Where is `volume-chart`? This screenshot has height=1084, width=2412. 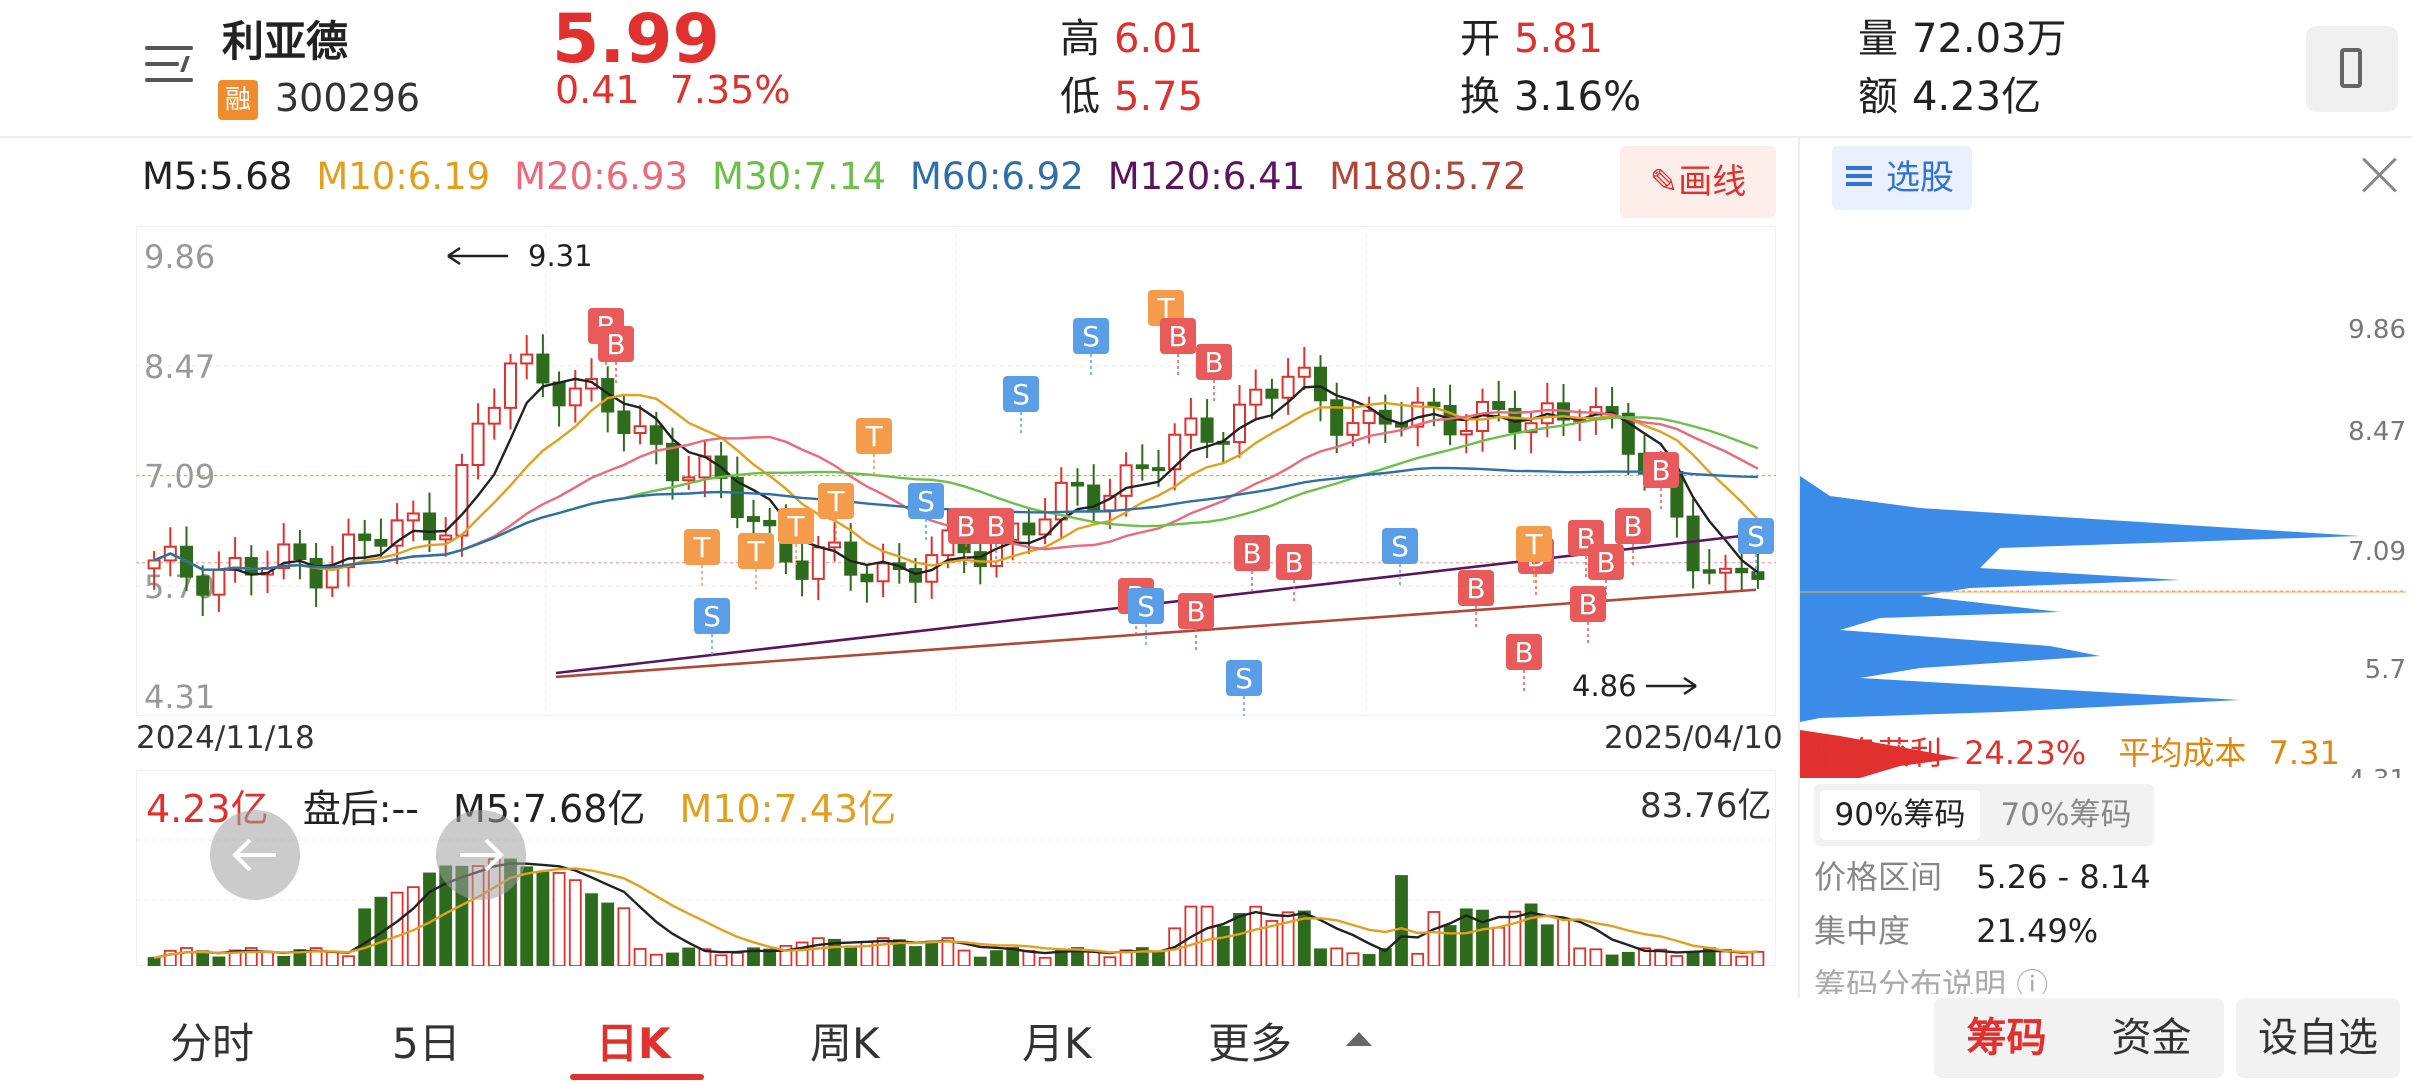 volume-chart is located at coordinates (956, 868).